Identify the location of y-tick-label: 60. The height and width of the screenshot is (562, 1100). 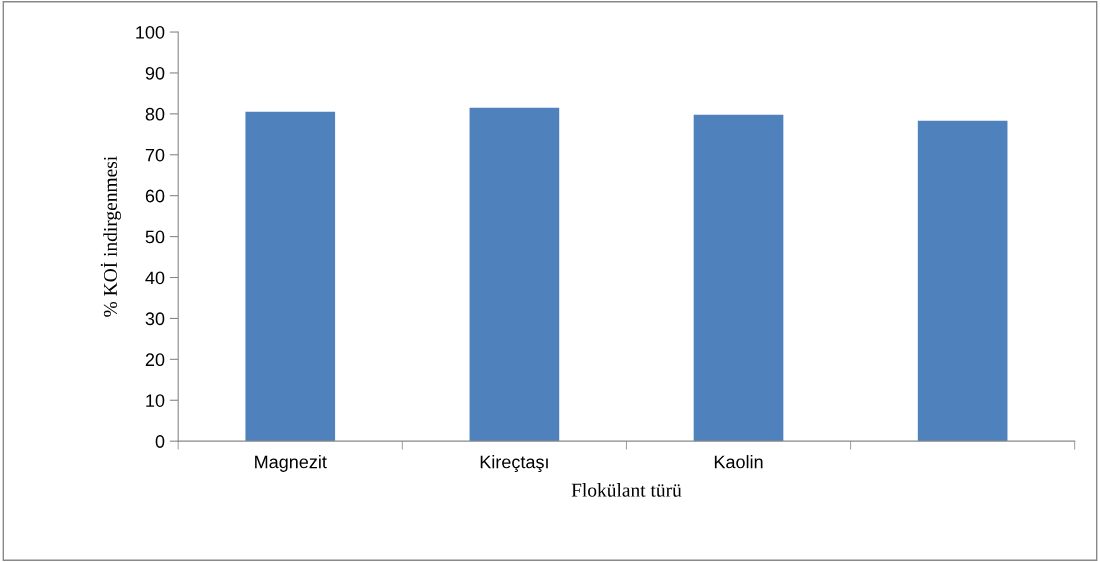
(155, 196).